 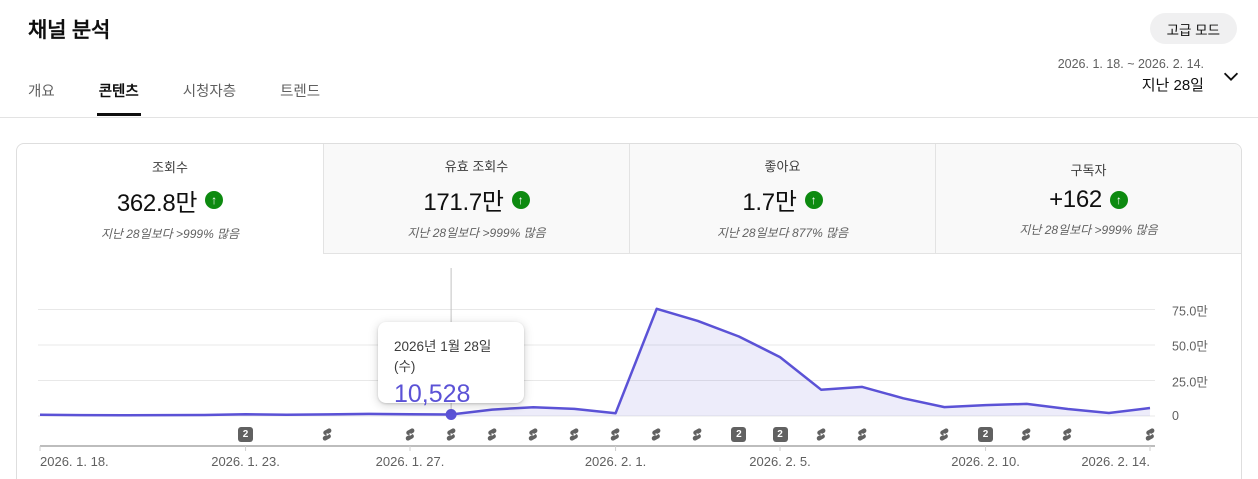 I want to click on x-axis-label: 2026. 2. 14., so click(x=1115, y=461).